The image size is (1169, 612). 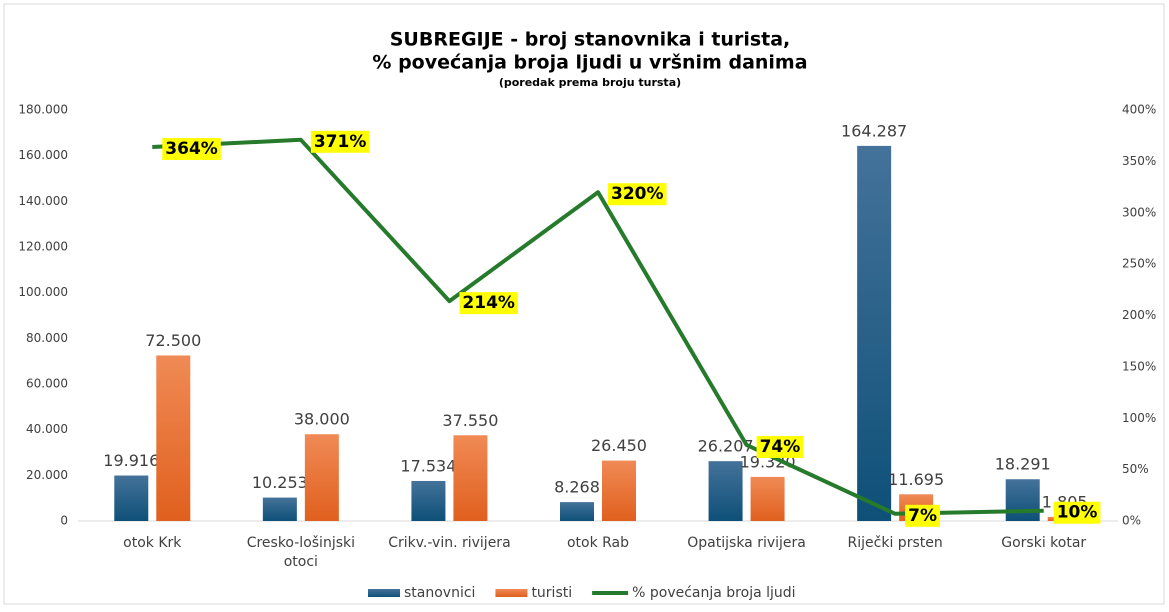 What do you see at coordinates (551, 593) in the screenshot?
I see `legend-label: turisti` at bounding box center [551, 593].